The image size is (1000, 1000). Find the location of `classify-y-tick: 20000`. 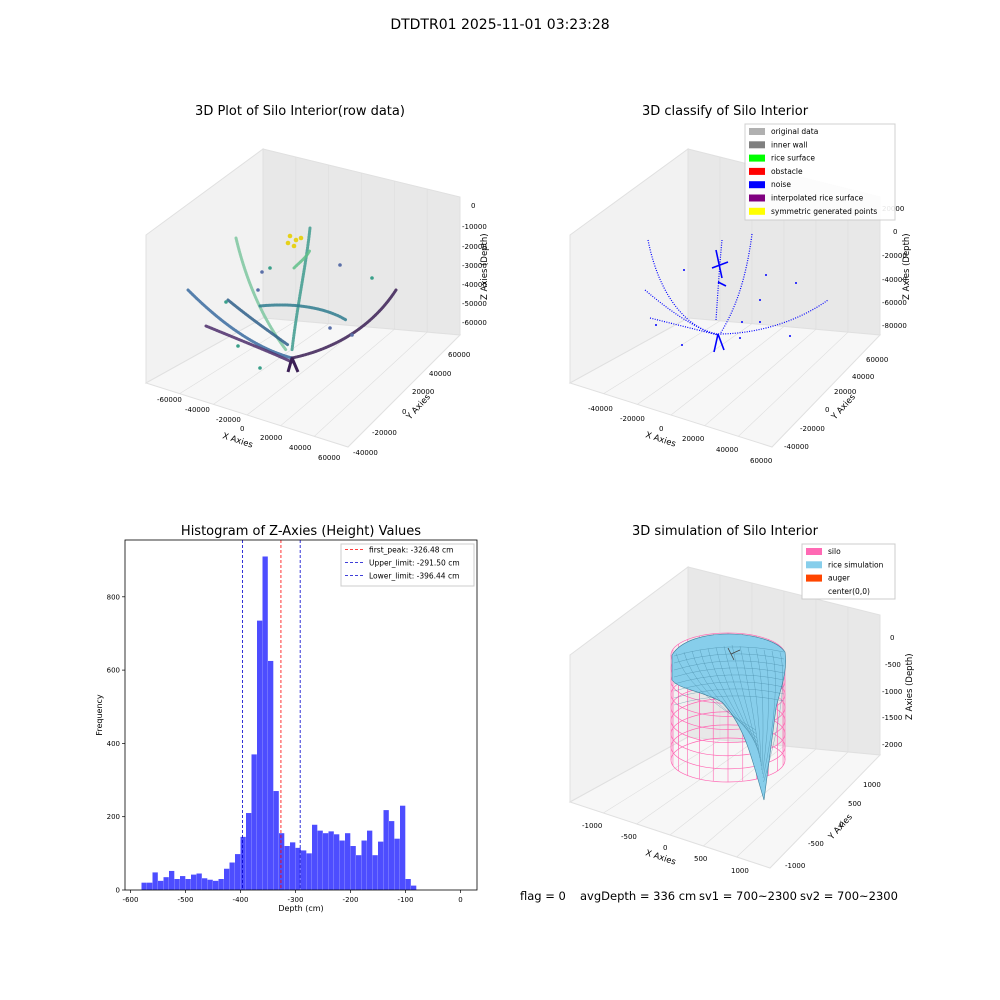

classify-y-tick: 20000 is located at coordinates (845, 392).